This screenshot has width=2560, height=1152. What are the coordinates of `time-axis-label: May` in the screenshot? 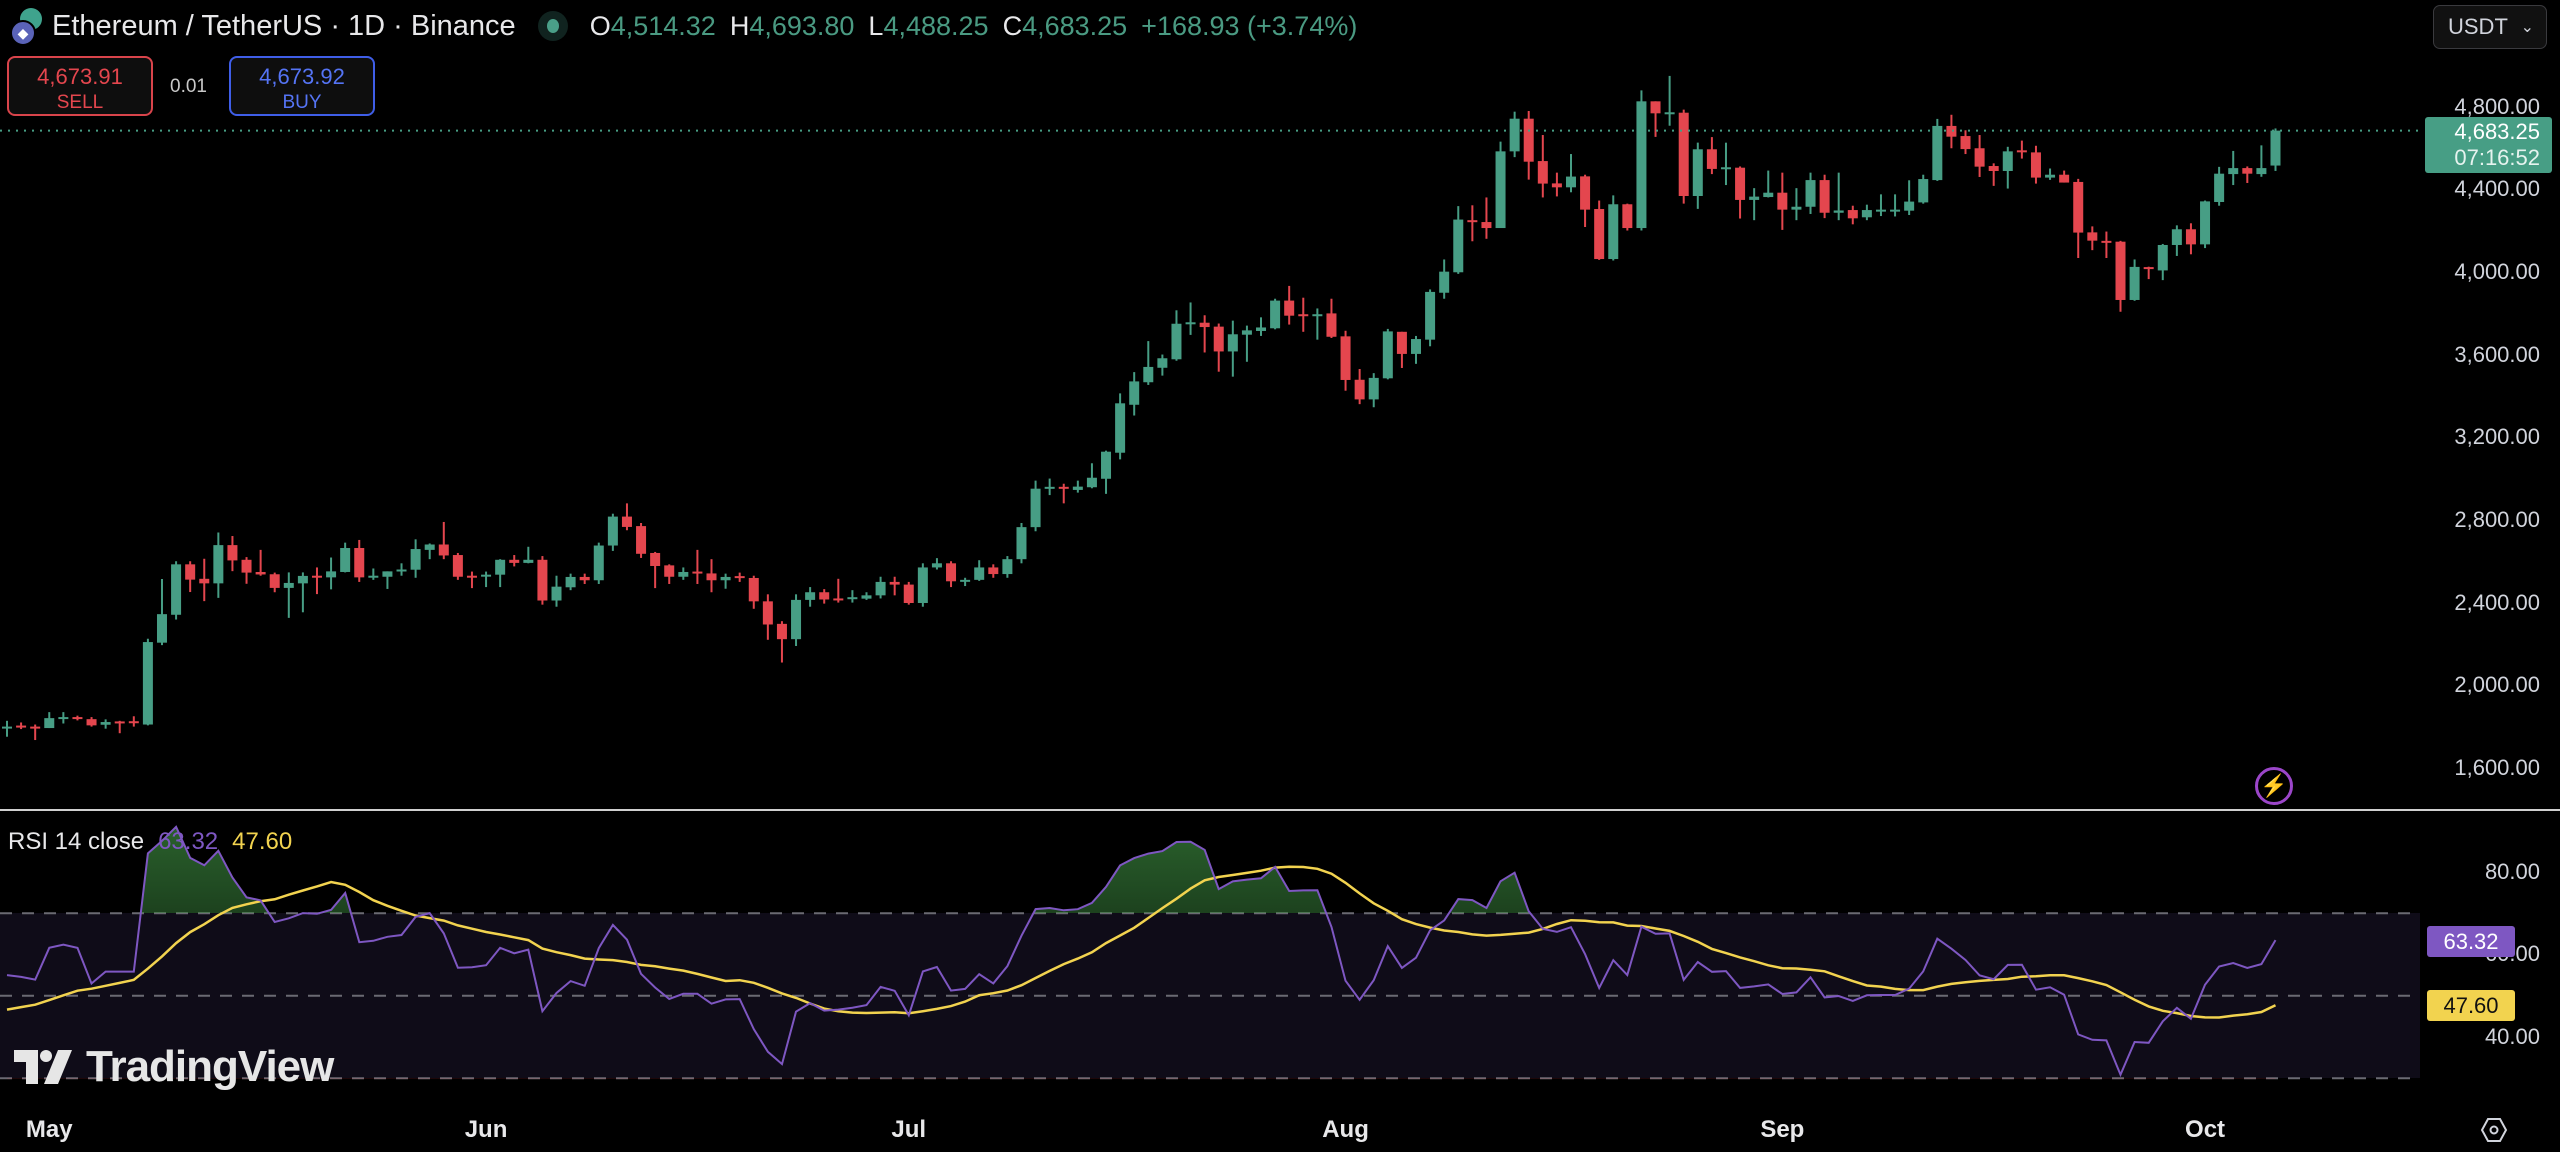 It's located at (49, 1129).